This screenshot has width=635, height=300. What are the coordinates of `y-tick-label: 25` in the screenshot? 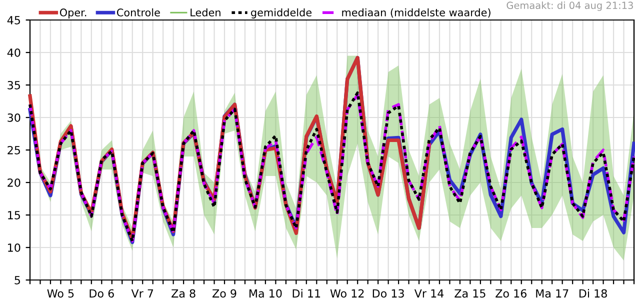 It's located at (14, 150).